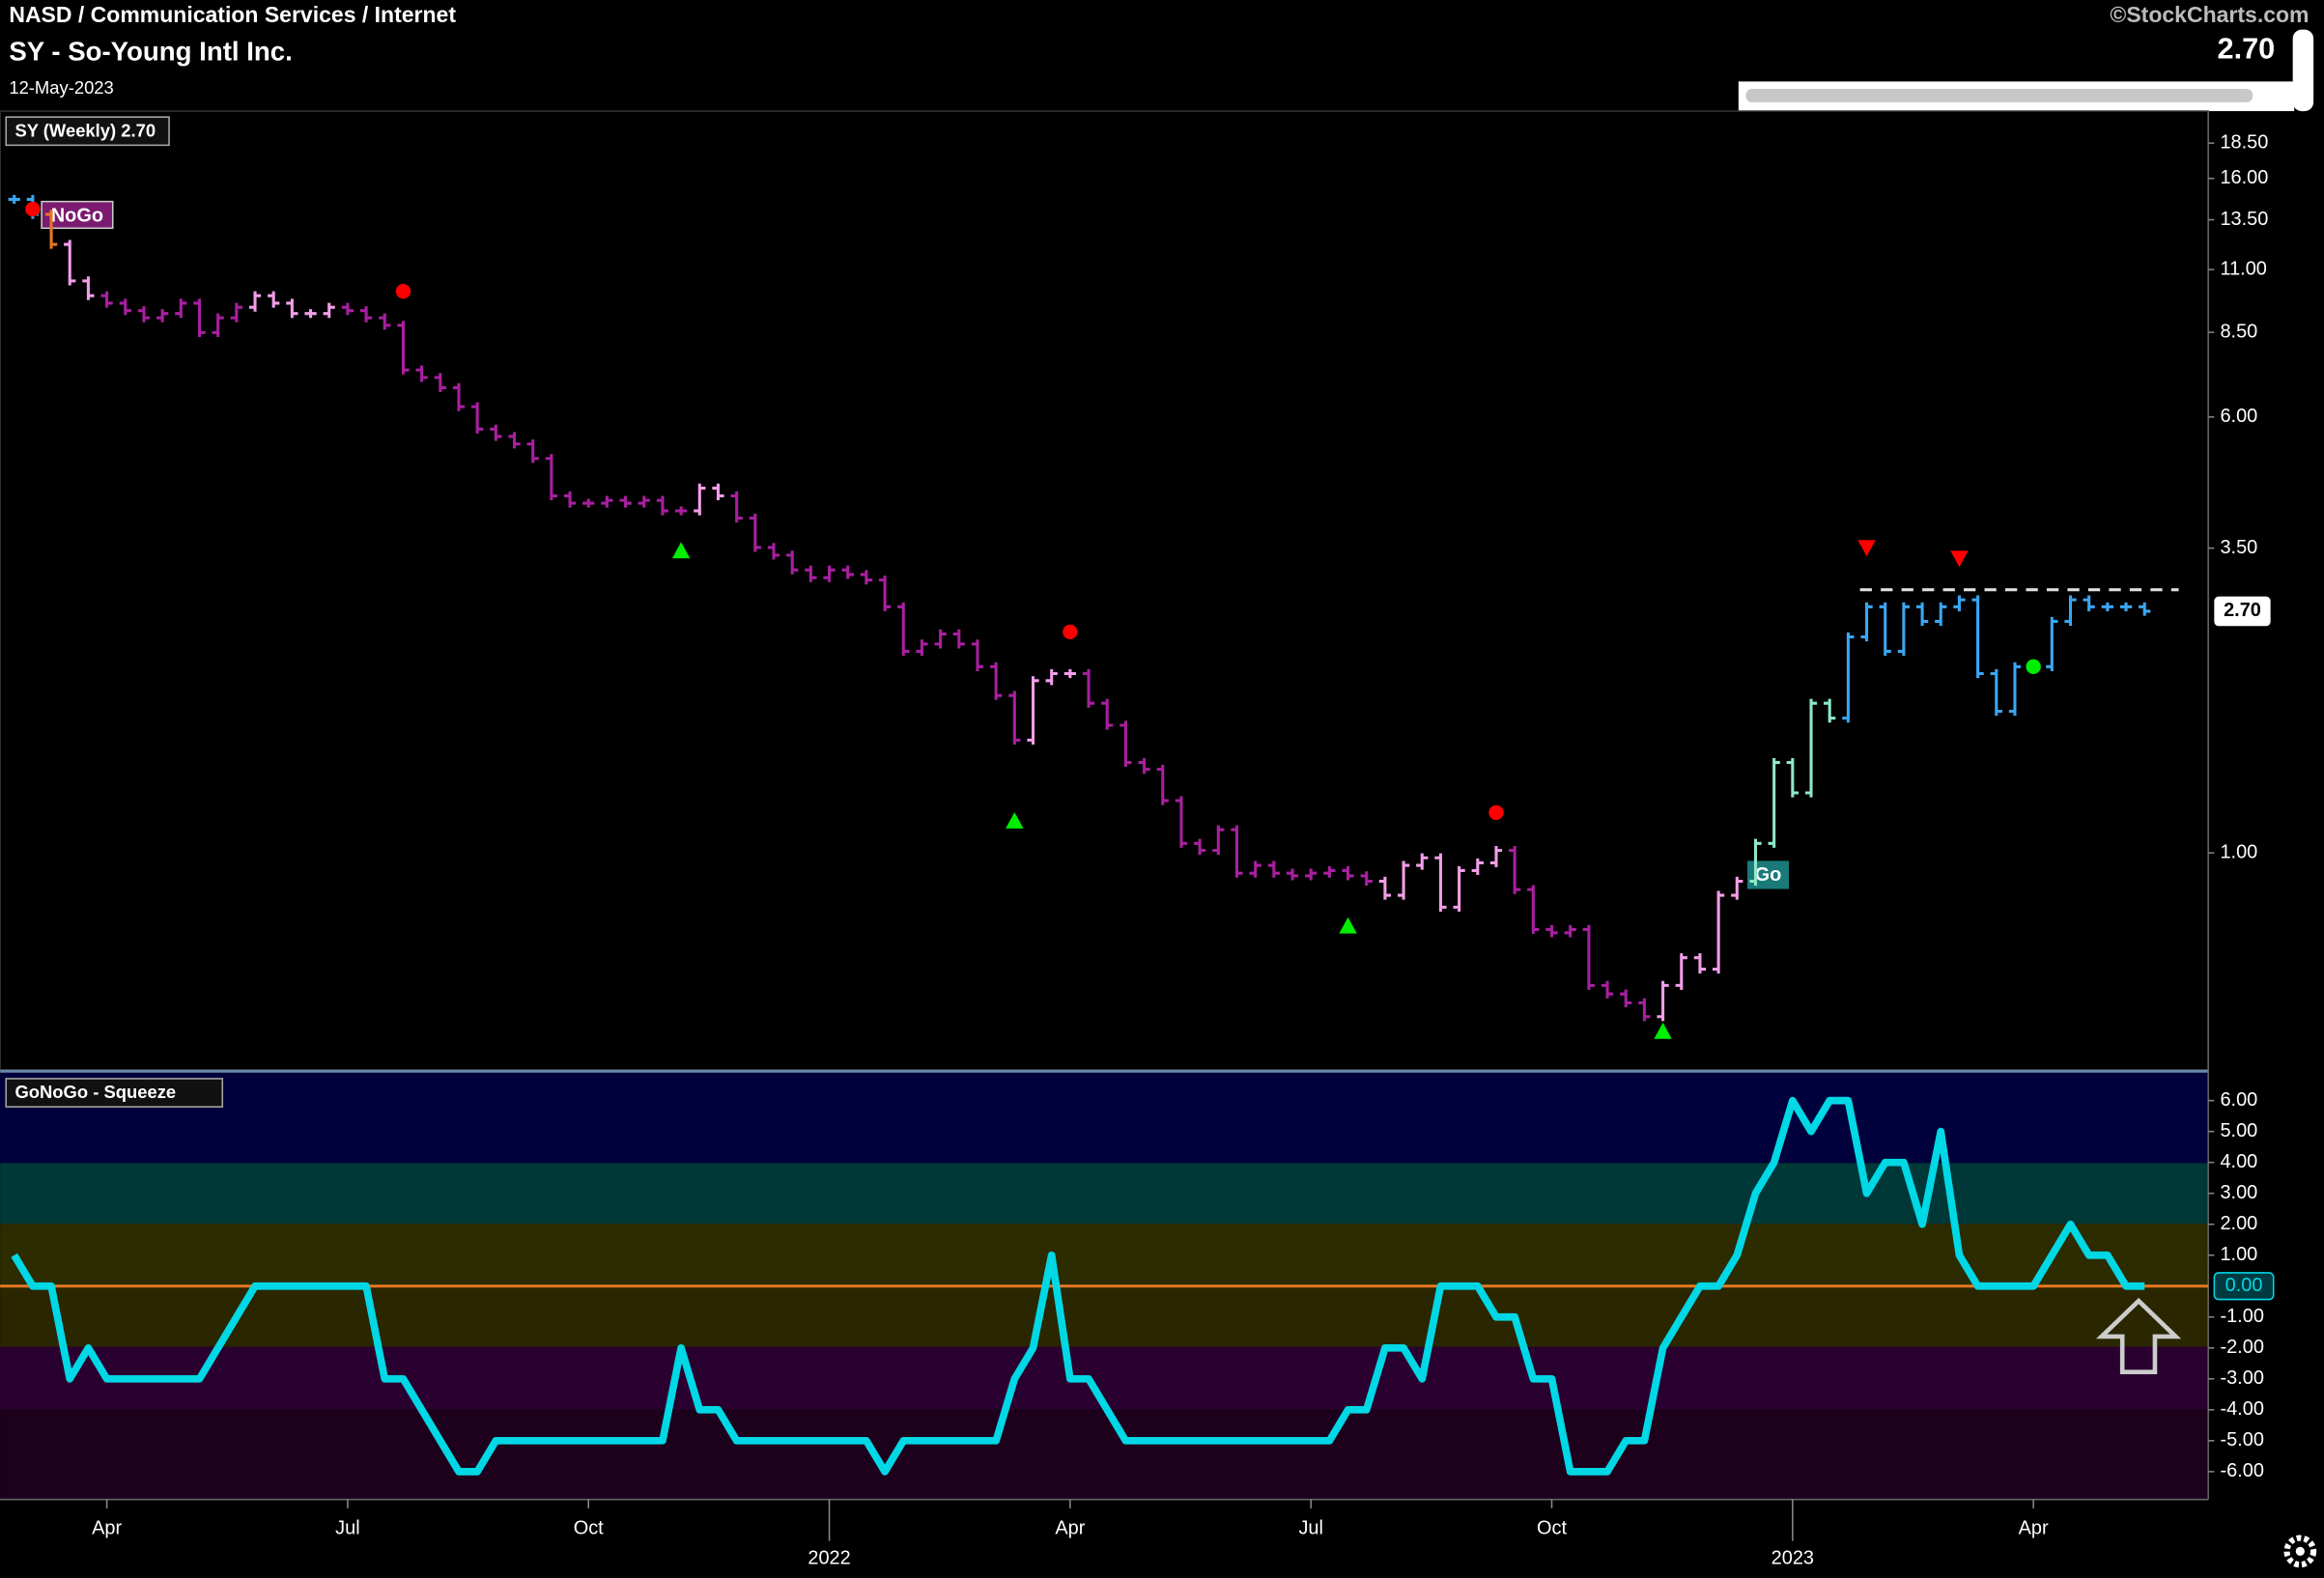  I want to click on x-tick-label: Jul, so click(1310, 1528).